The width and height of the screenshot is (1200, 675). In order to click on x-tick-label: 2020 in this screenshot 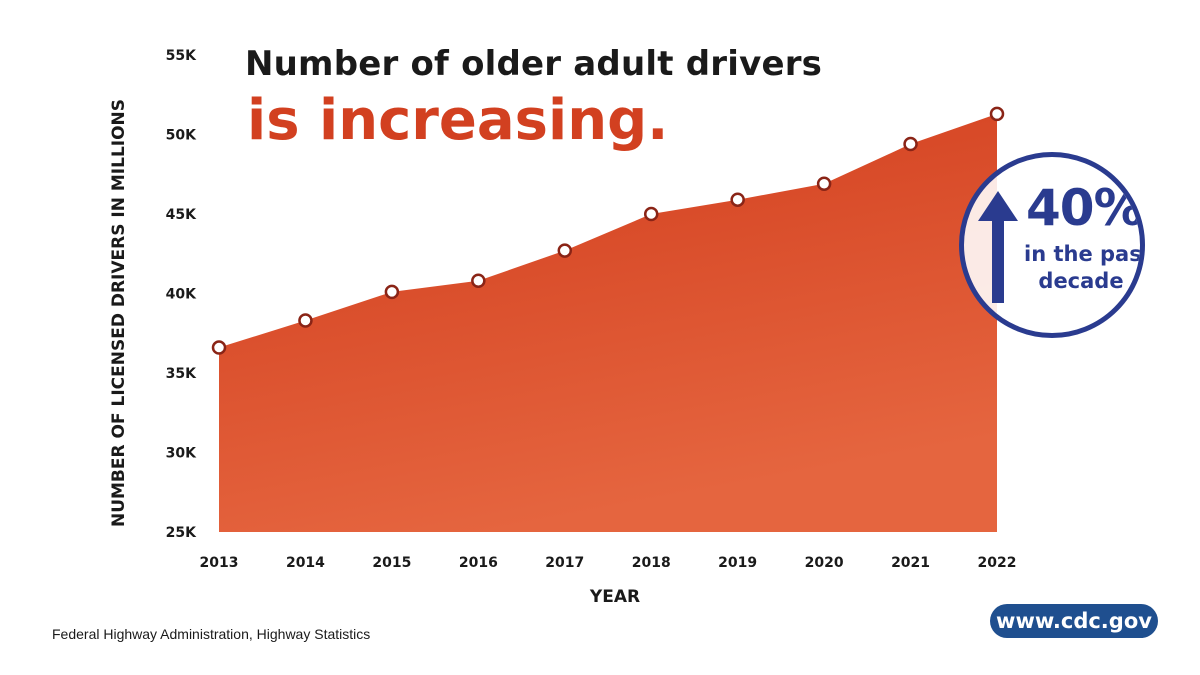, I will do `click(824, 563)`.